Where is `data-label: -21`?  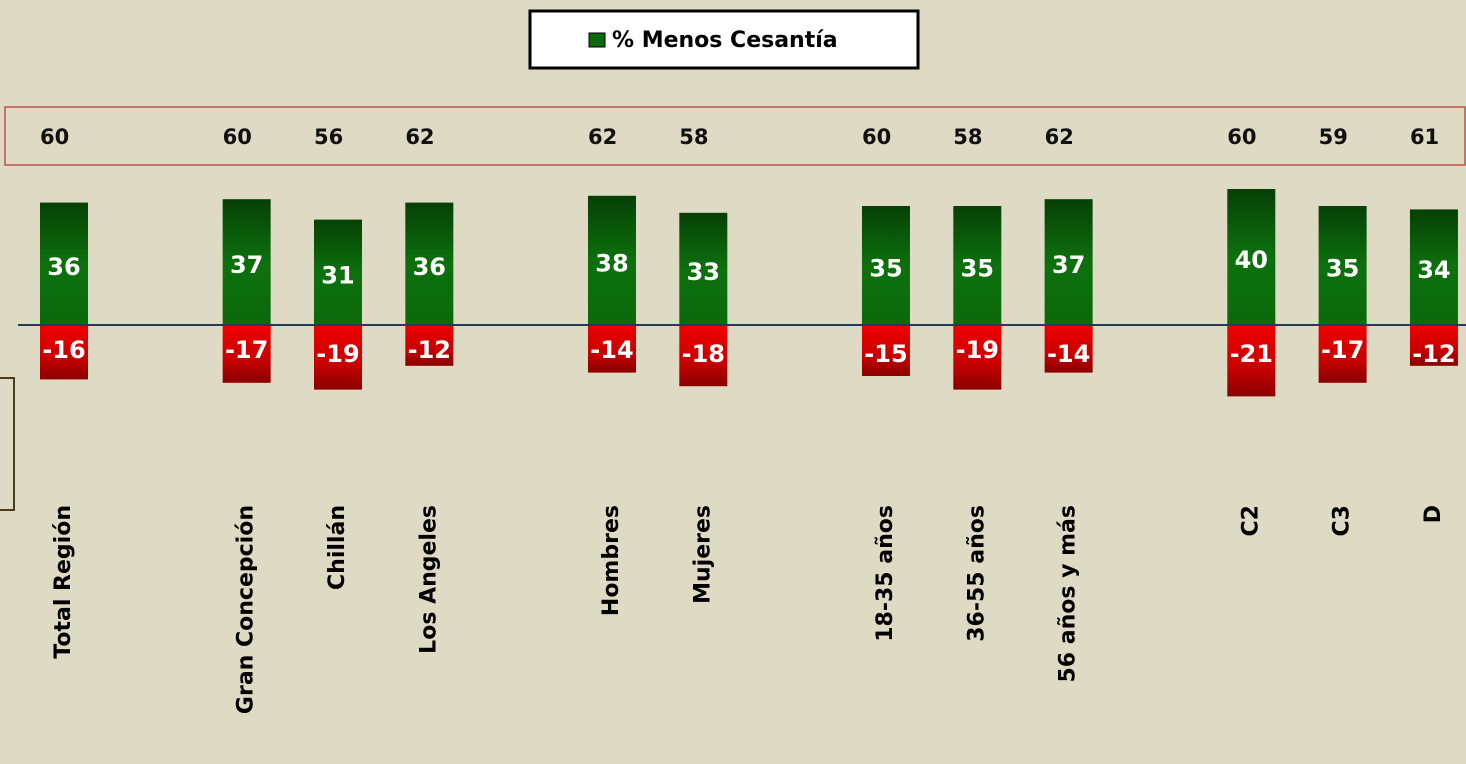
data-label: -21 is located at coordinates (1251, 354).